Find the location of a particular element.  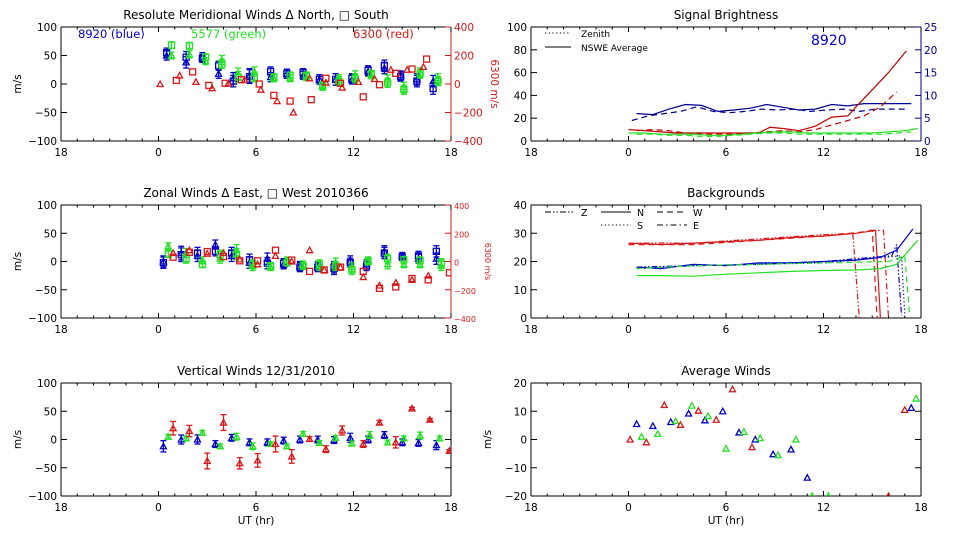

y2-tick-label: 15 is located at coordinates (930, 74).